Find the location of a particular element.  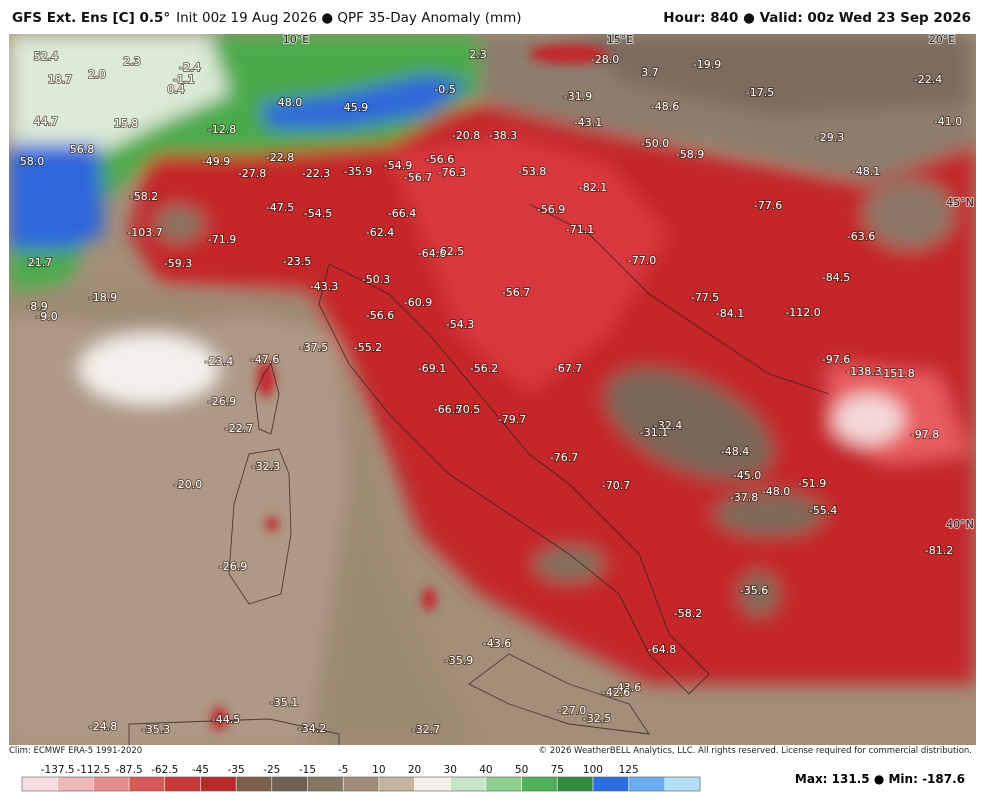

grid-label: 40°N is located at coordinates (960, 524).